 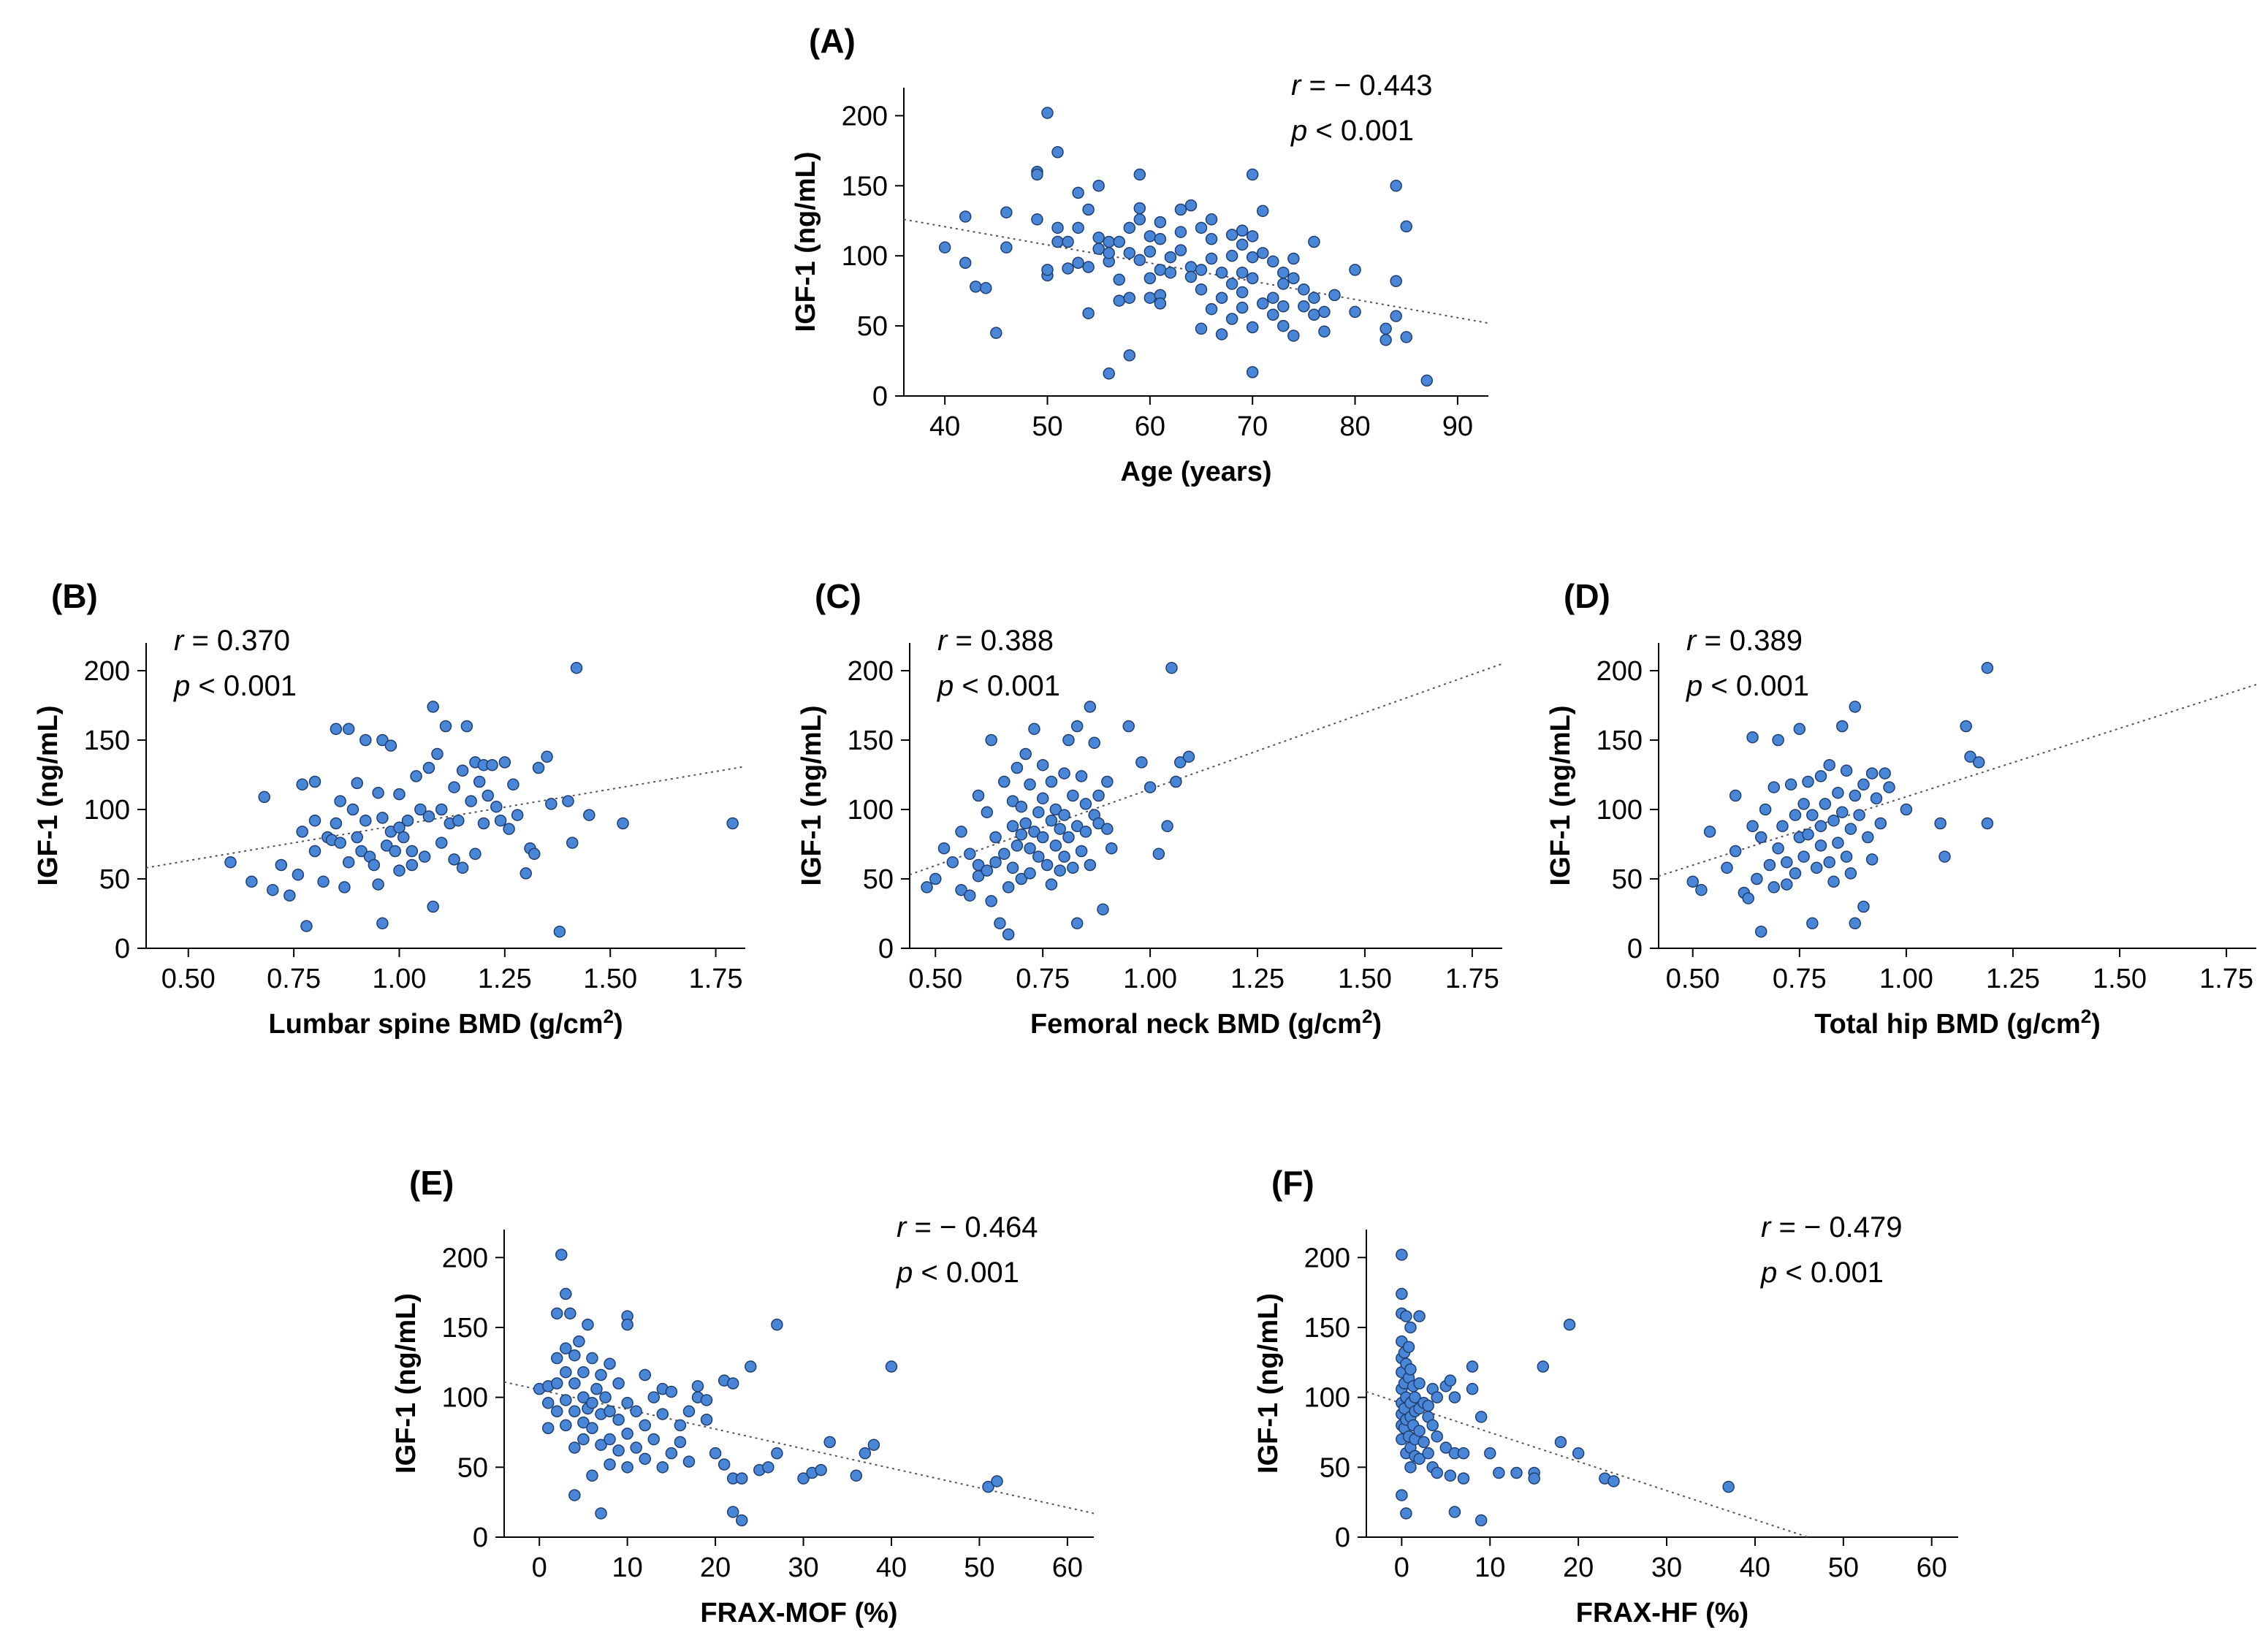 What do you see at coordinates (1196, 472) in the screenshot?
I see `x-axis-title: Age (years)` at bounding box center [1196, 472].